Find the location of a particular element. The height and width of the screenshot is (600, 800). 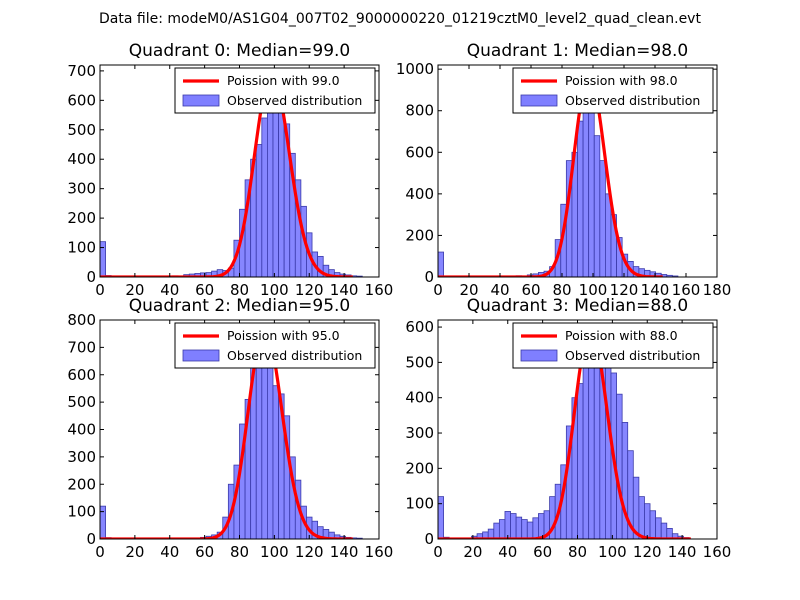

legend-label-poisson: Poission with 99.0 is located at coordinates (283, 80).